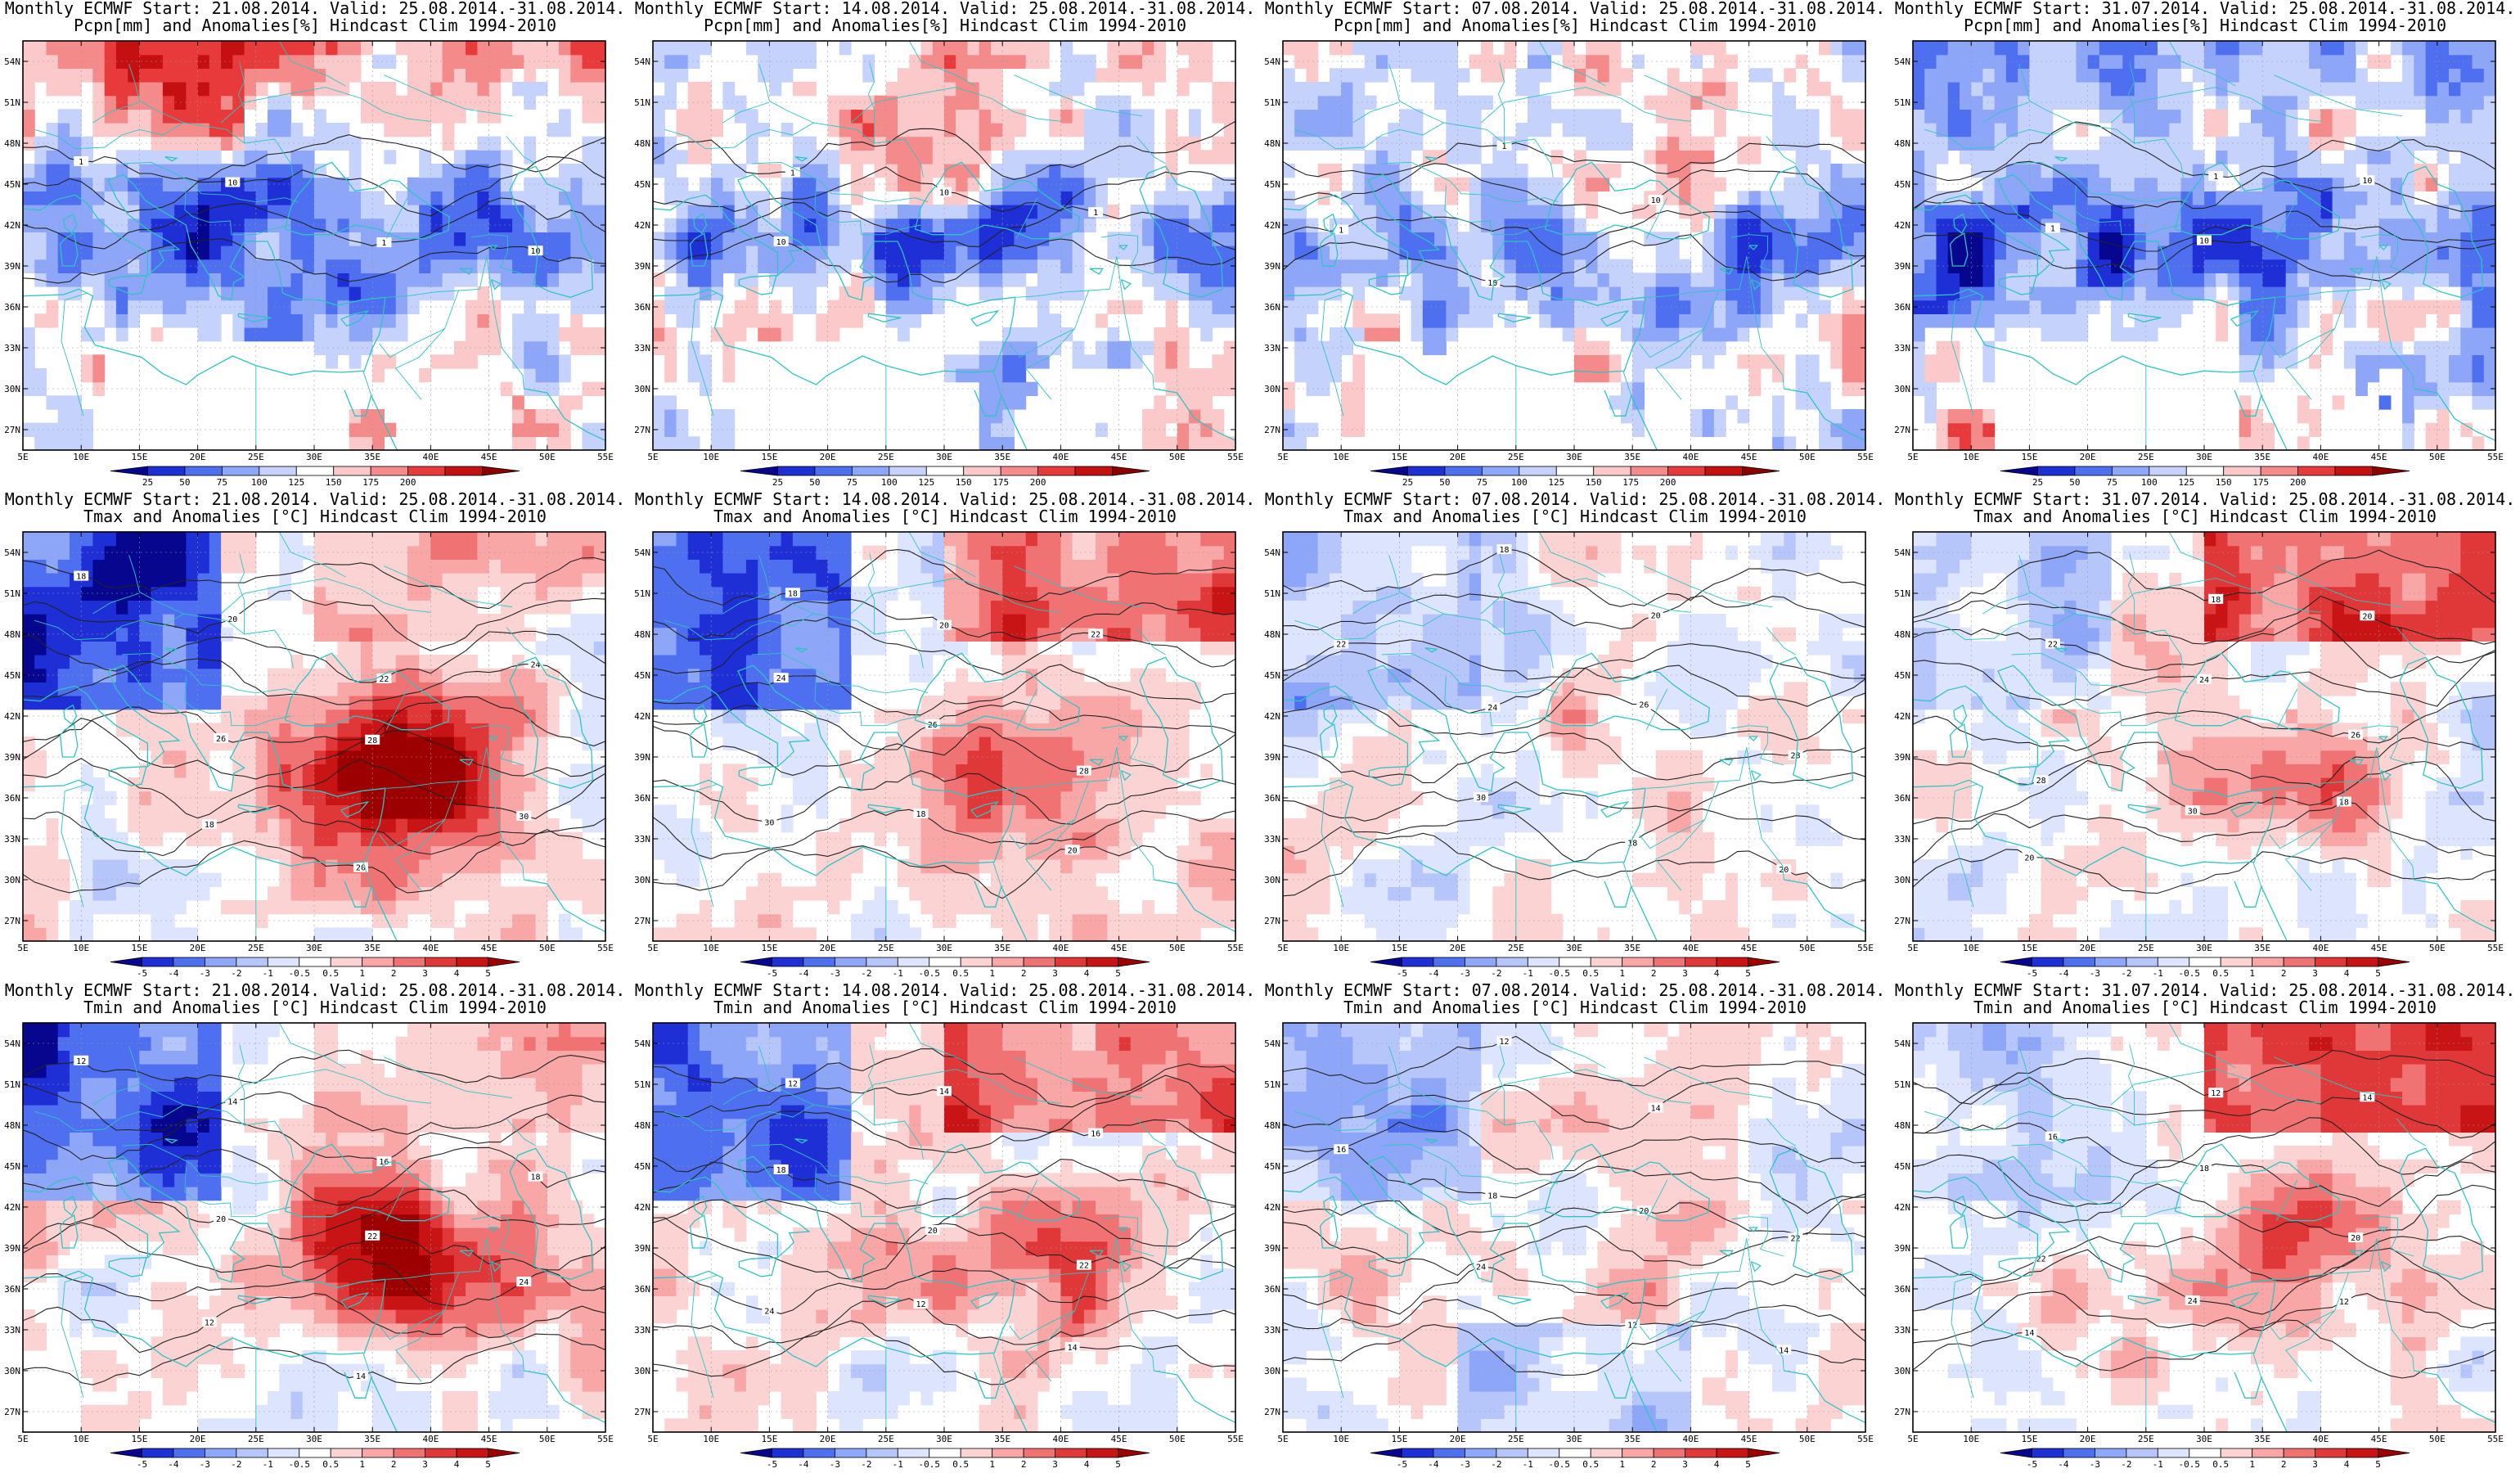  I want to click on colorbar-label: -0.5, so click(1560, 974).